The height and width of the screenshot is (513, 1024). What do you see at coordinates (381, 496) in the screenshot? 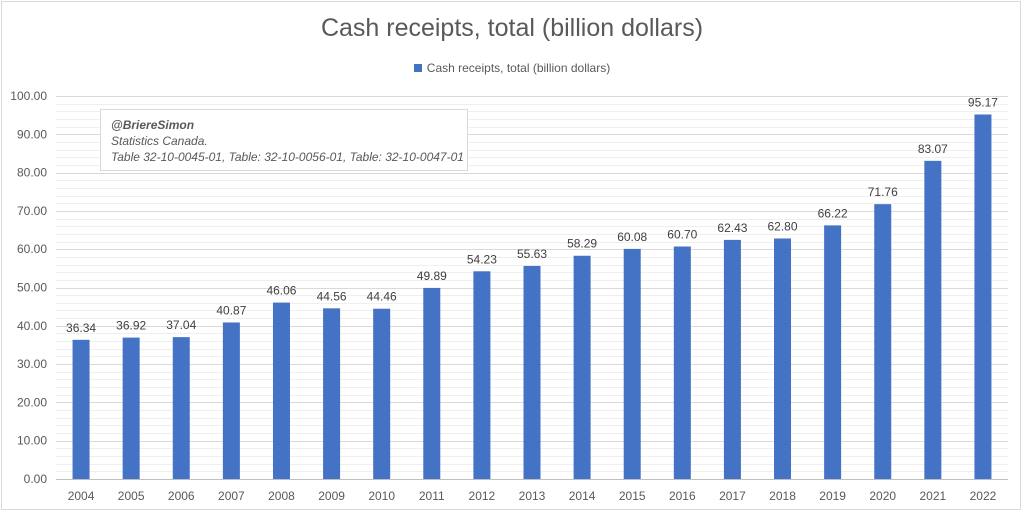
I see `x-tick-label: 2010` at bounding box center [381, 496].